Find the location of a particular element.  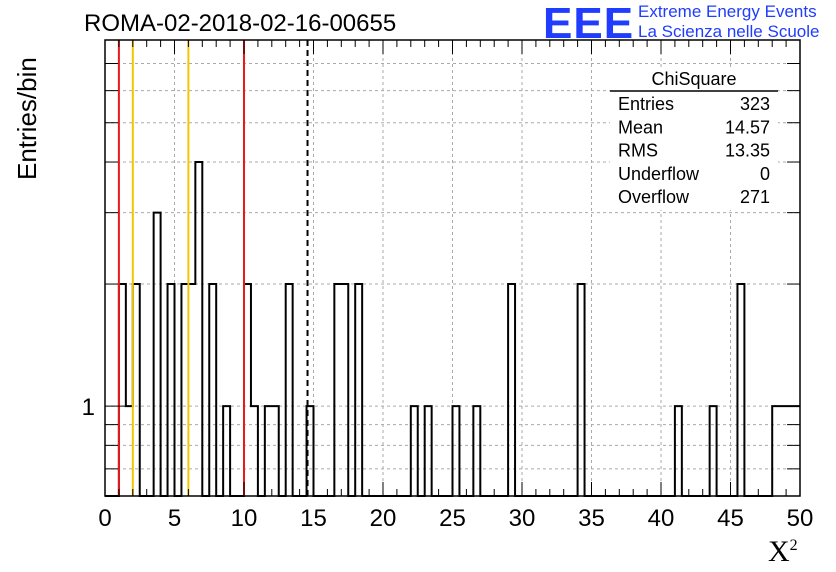

stats-row-value: 271 is located at coordinates (755, 197).